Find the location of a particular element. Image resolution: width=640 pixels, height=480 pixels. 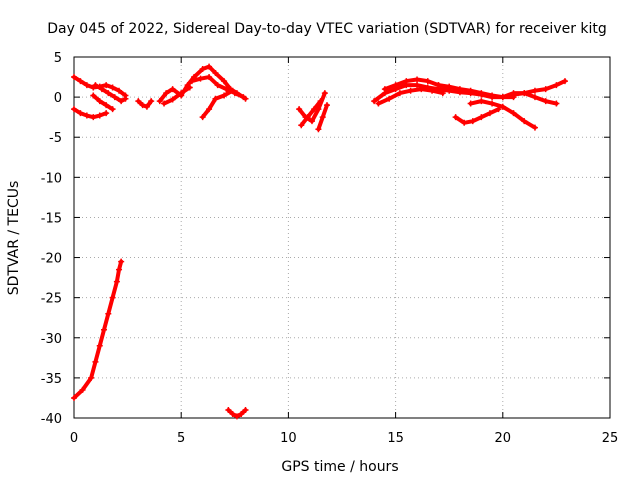

series-s2 is located at coordinates (110, 93).